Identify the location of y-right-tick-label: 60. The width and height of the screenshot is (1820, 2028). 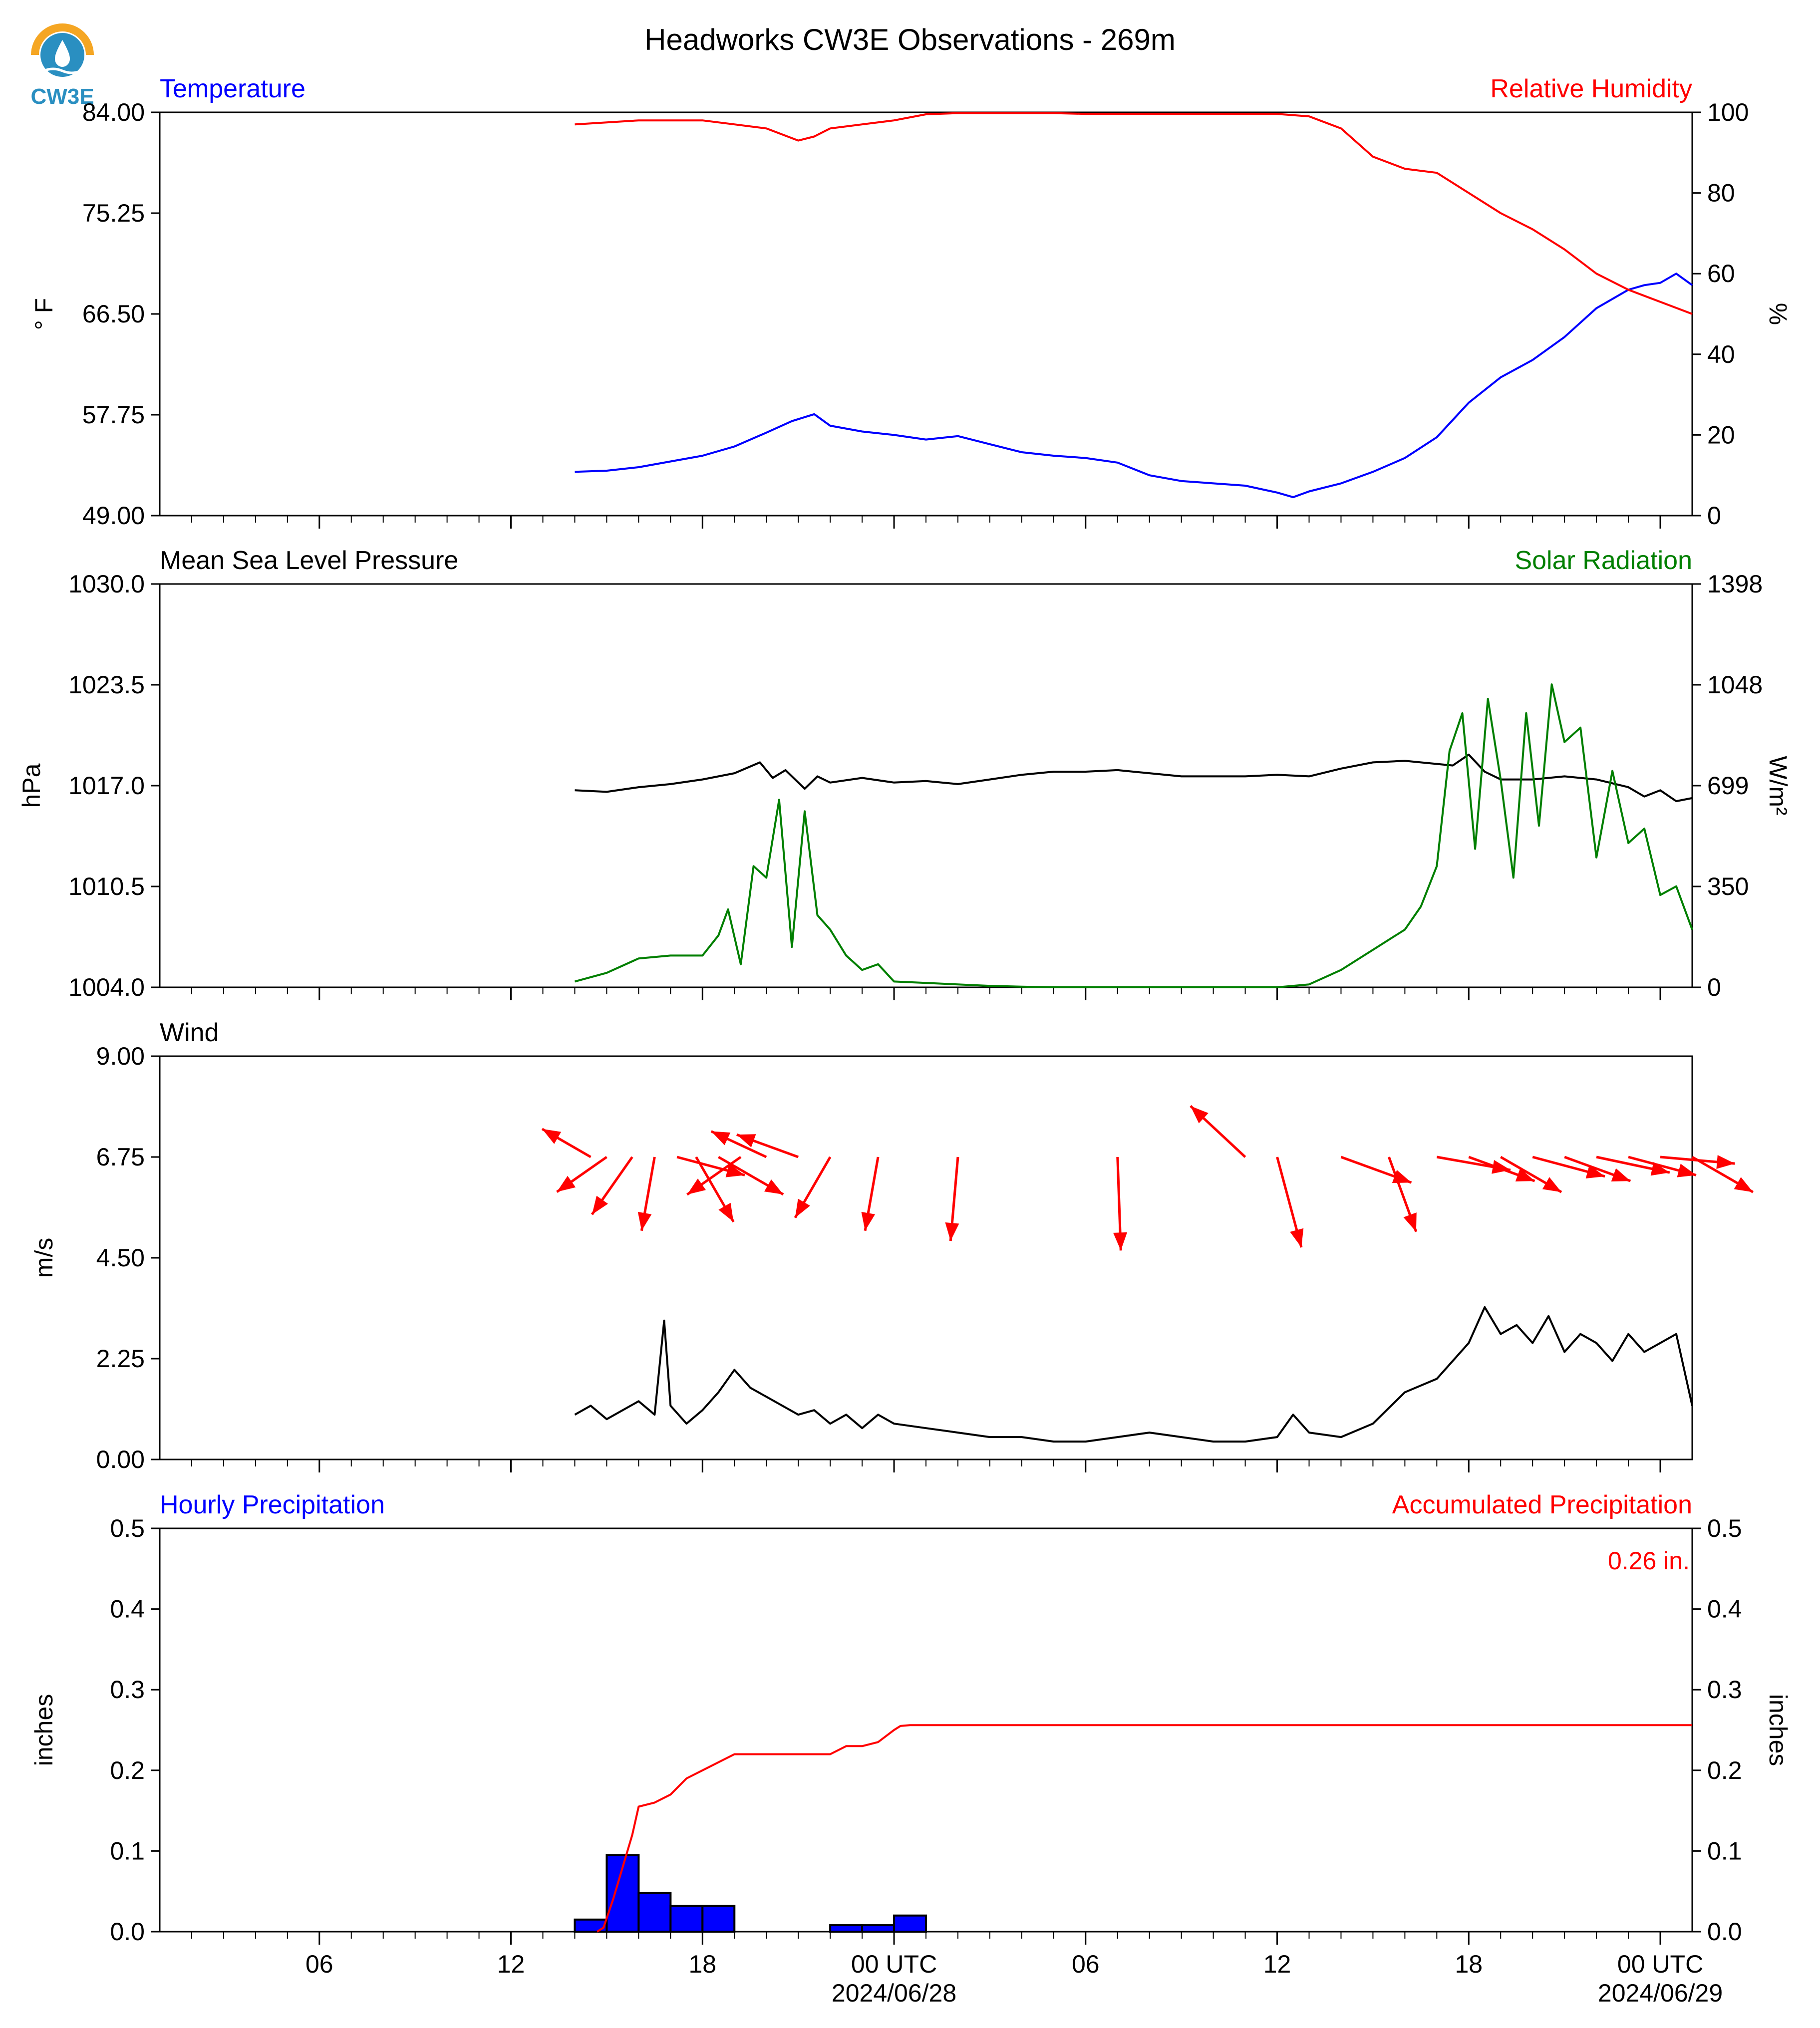
(1721, 274).